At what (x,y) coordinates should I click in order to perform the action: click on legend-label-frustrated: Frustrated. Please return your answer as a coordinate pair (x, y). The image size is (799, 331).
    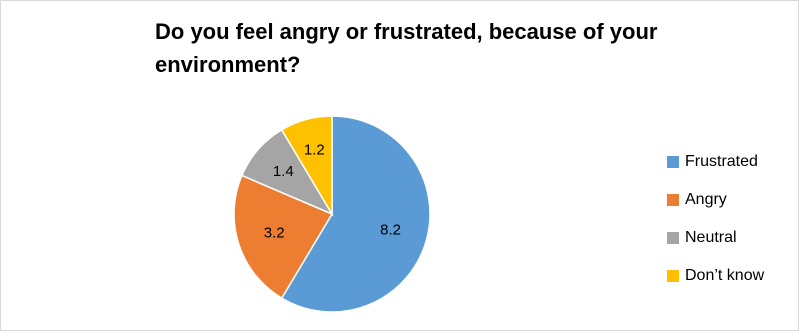
    Looking at the image, I should click on (721, 161).